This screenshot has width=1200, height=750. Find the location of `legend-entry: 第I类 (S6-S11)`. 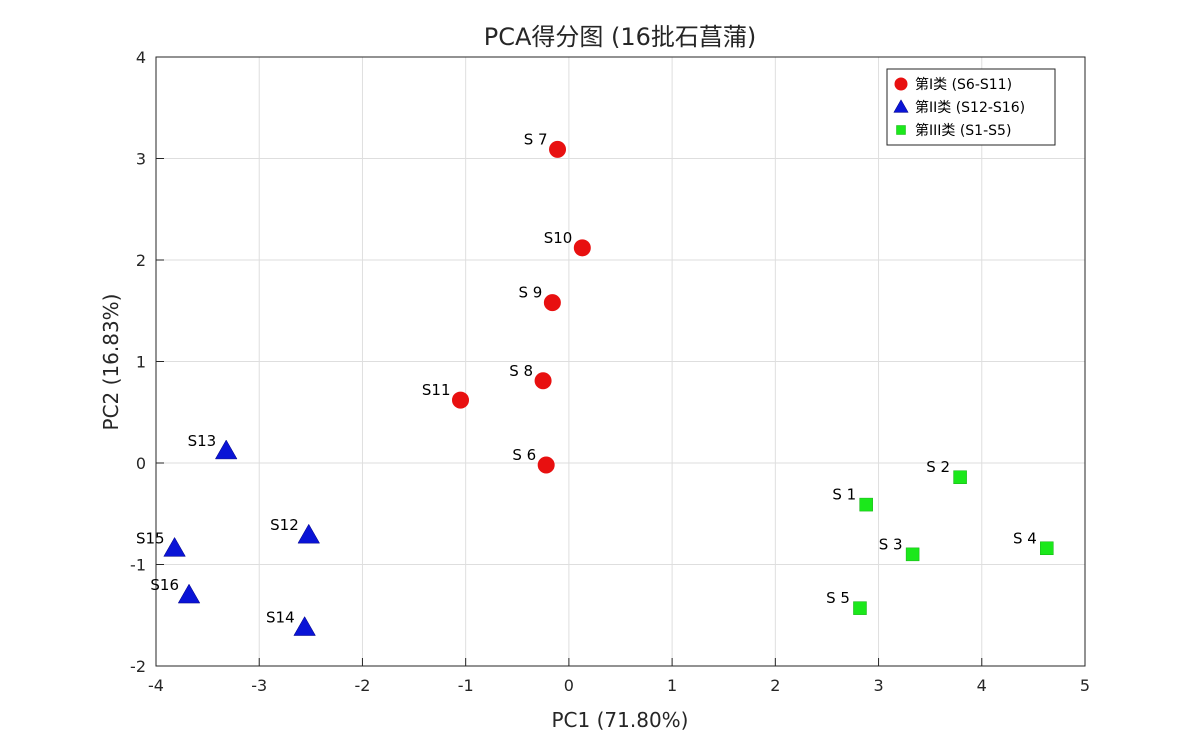

legend-entry: 第I类 (S6-S11) is located at coordinates (963, 84).